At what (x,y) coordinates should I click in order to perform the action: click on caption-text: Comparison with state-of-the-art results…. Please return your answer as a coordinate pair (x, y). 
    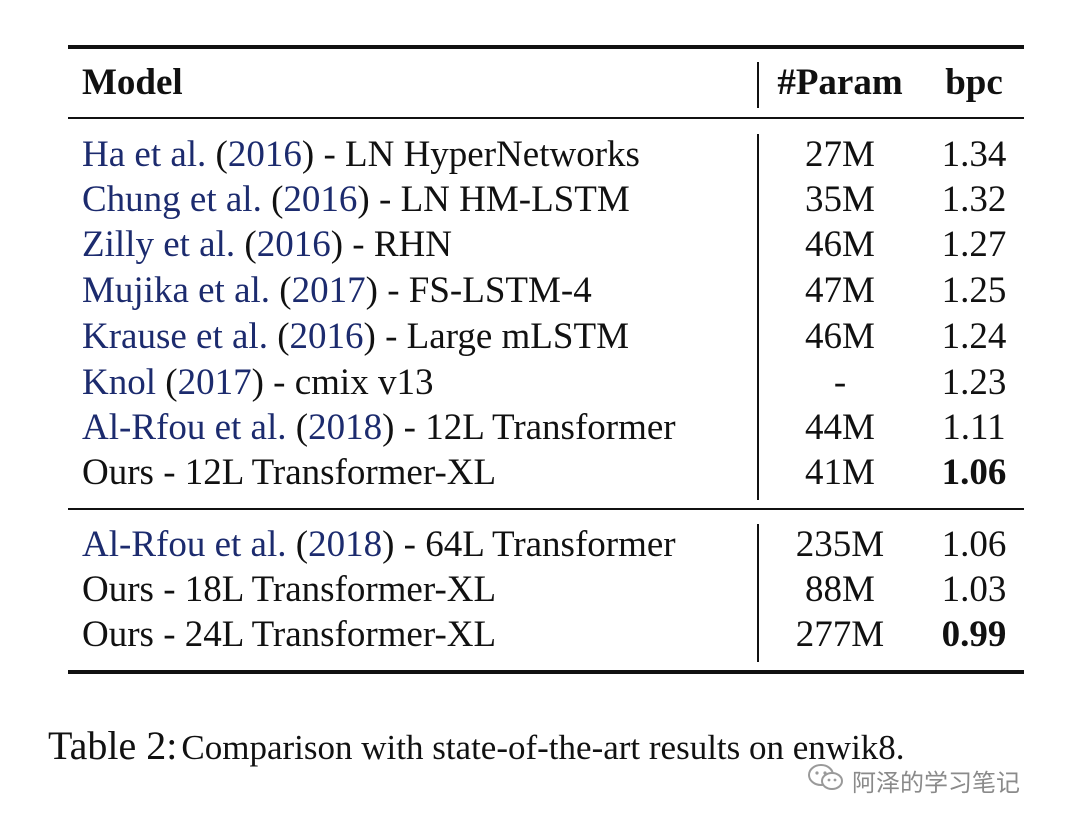
    Looking at the image, I should click on (543, 747).